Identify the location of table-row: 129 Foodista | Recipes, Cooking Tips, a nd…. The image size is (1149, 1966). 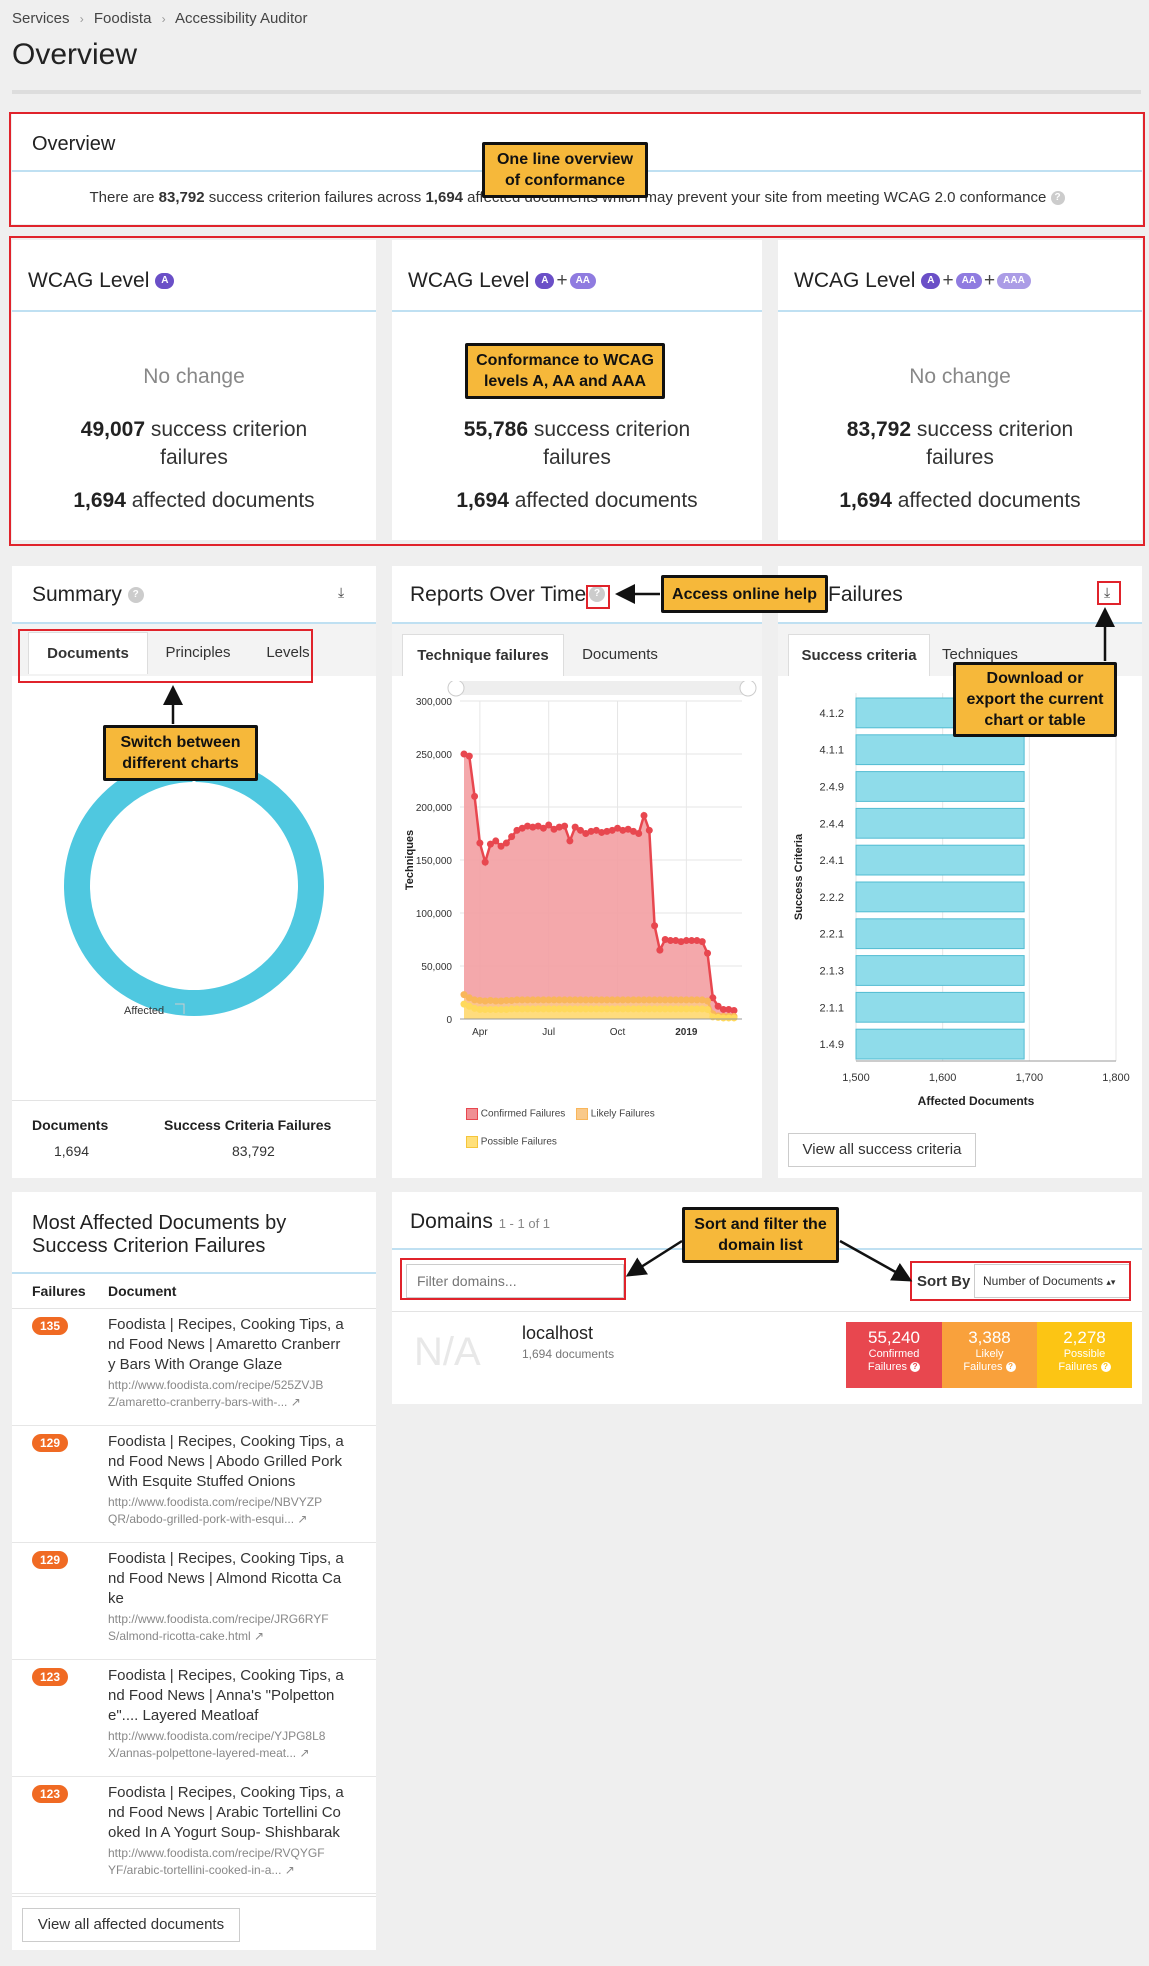
(194, 1484).